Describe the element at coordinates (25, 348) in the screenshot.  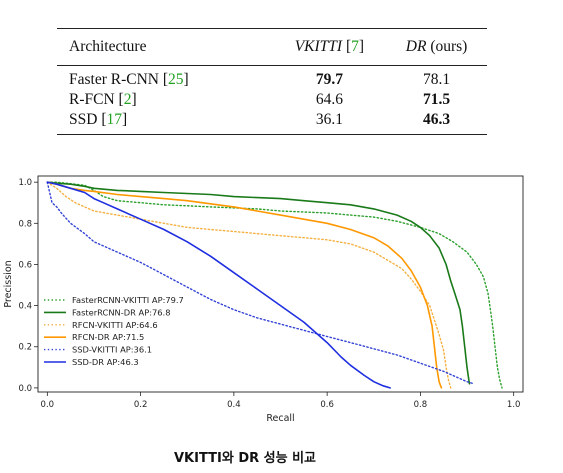
I see `y-tick-label: 0.2` at that location.